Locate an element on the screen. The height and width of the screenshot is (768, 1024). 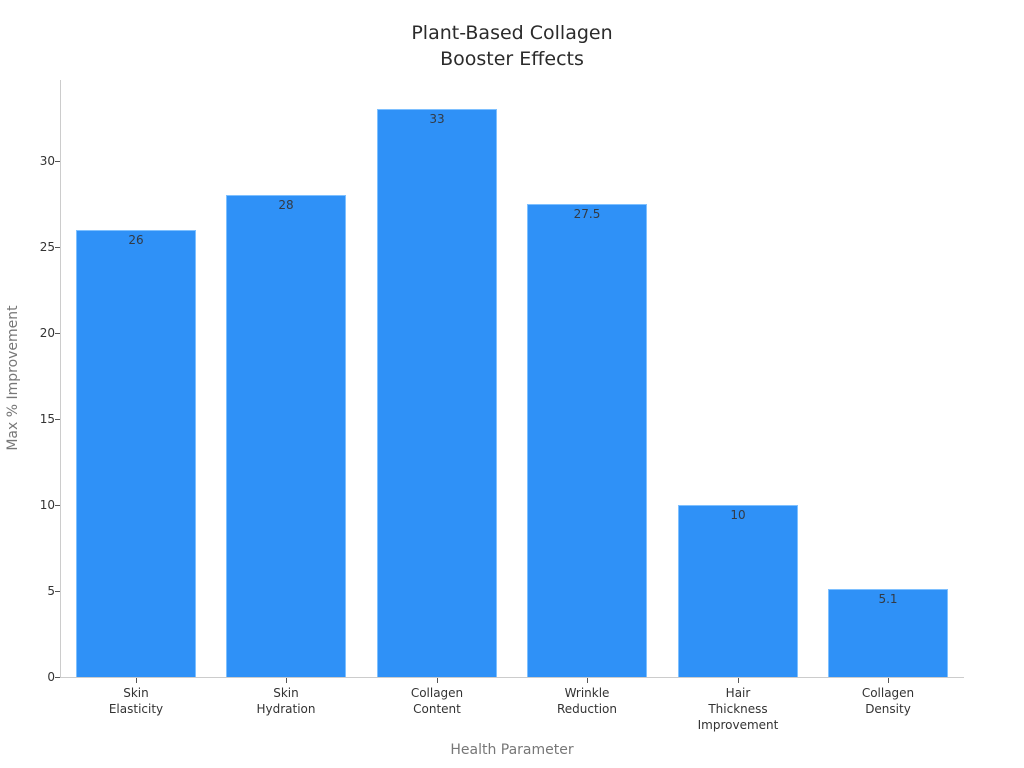
x-tick-label-line: Improvement is located at coordinates (738, 725).